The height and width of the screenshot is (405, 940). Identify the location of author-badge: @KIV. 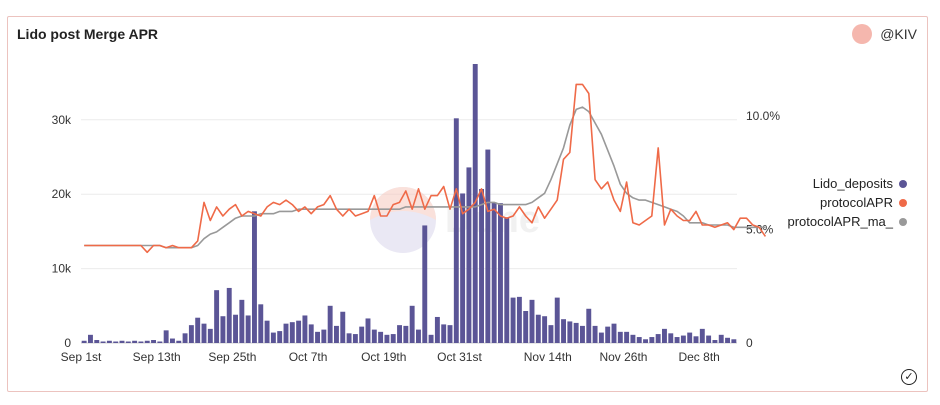
(884, 34).